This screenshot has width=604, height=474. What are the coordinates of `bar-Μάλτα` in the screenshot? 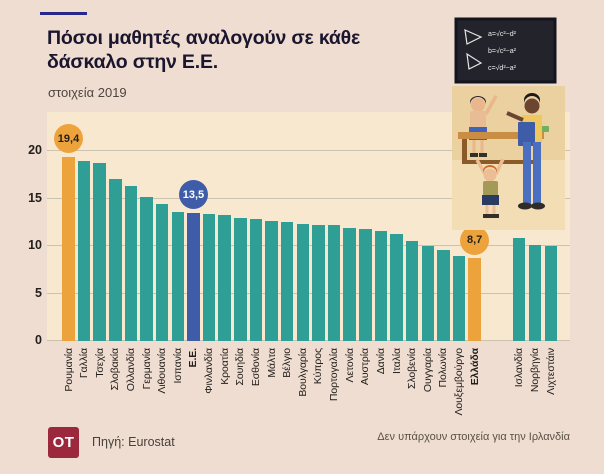 It's located at (271, 281).